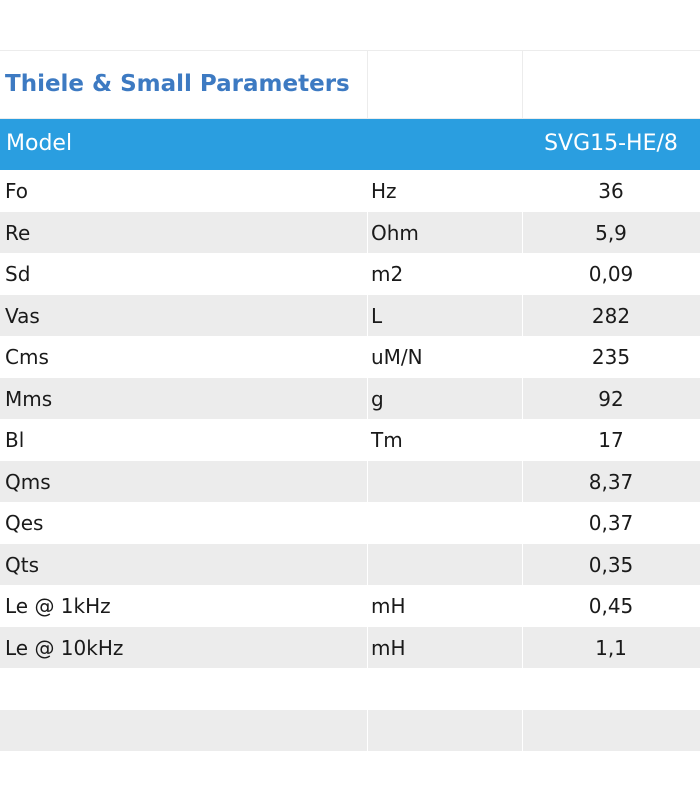 Image resolution: width=700 pixels, height=800 pixels. I want to click on param-unit: L, so click(377, 315).